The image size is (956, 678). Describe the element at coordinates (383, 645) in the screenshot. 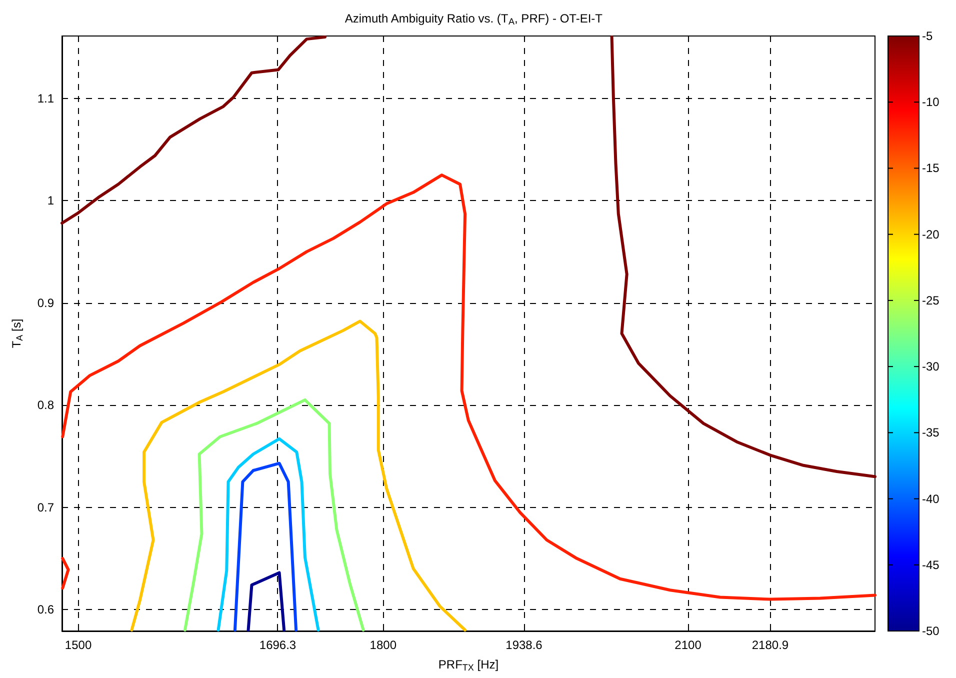

I see `x-tick-label: 1800` at that location.